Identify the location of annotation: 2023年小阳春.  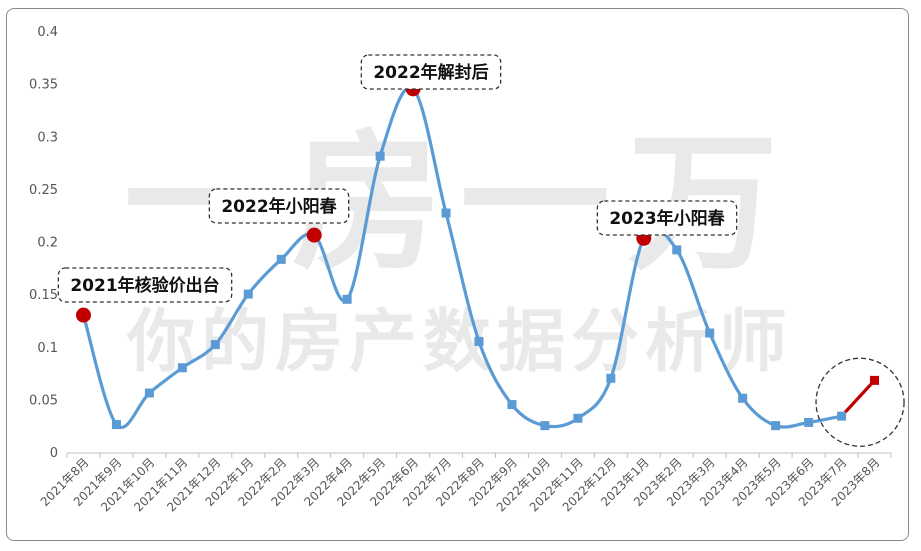
(667, 218).